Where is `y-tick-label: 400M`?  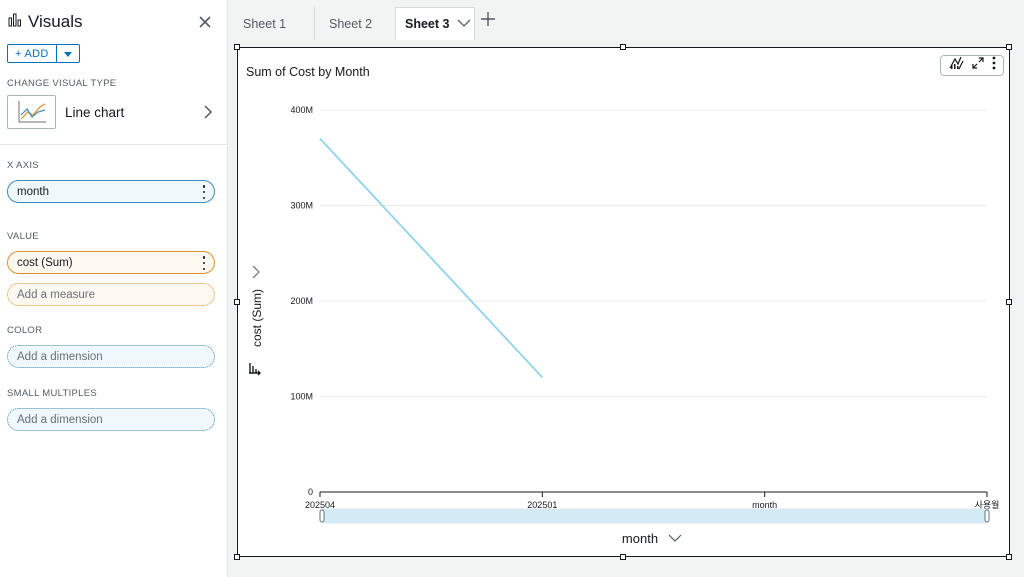
y-tick-label: 400M is located at coordinates (301, 110).